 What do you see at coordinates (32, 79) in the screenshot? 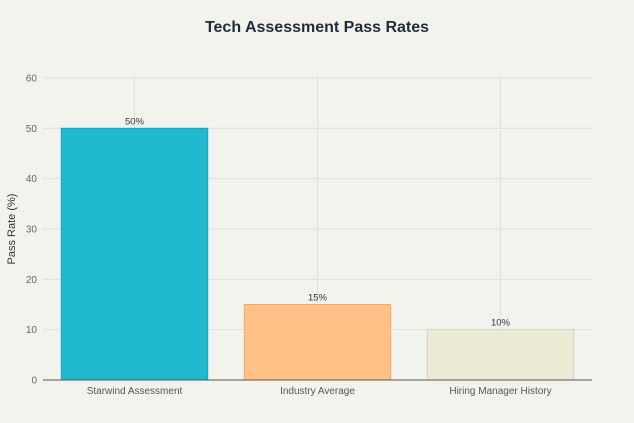
I see `y-tick-label: 60` at bounding box center [32, 79].